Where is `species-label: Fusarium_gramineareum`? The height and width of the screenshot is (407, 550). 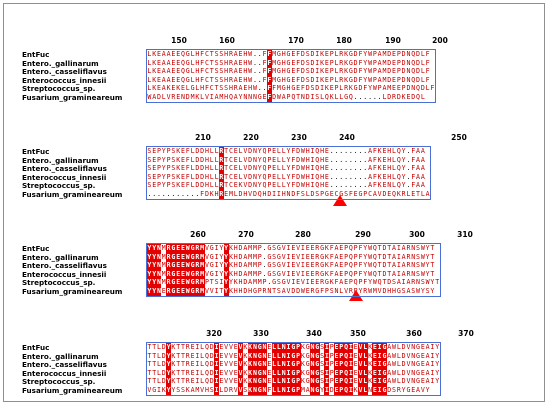 species-label: Fusarium_gramineareum is located at coordinates (72, 390).